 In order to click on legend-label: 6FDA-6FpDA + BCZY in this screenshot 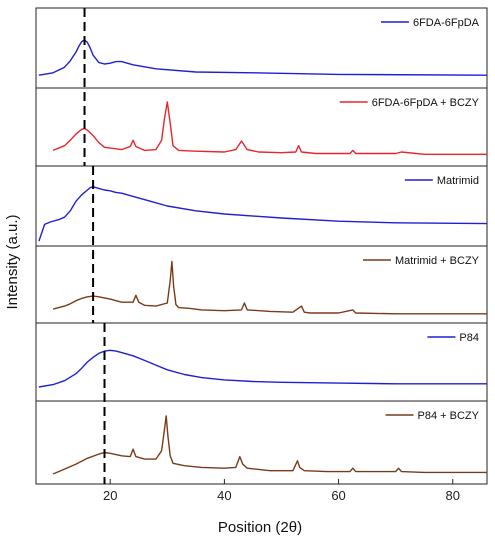, I will do `click(426, 103)`.